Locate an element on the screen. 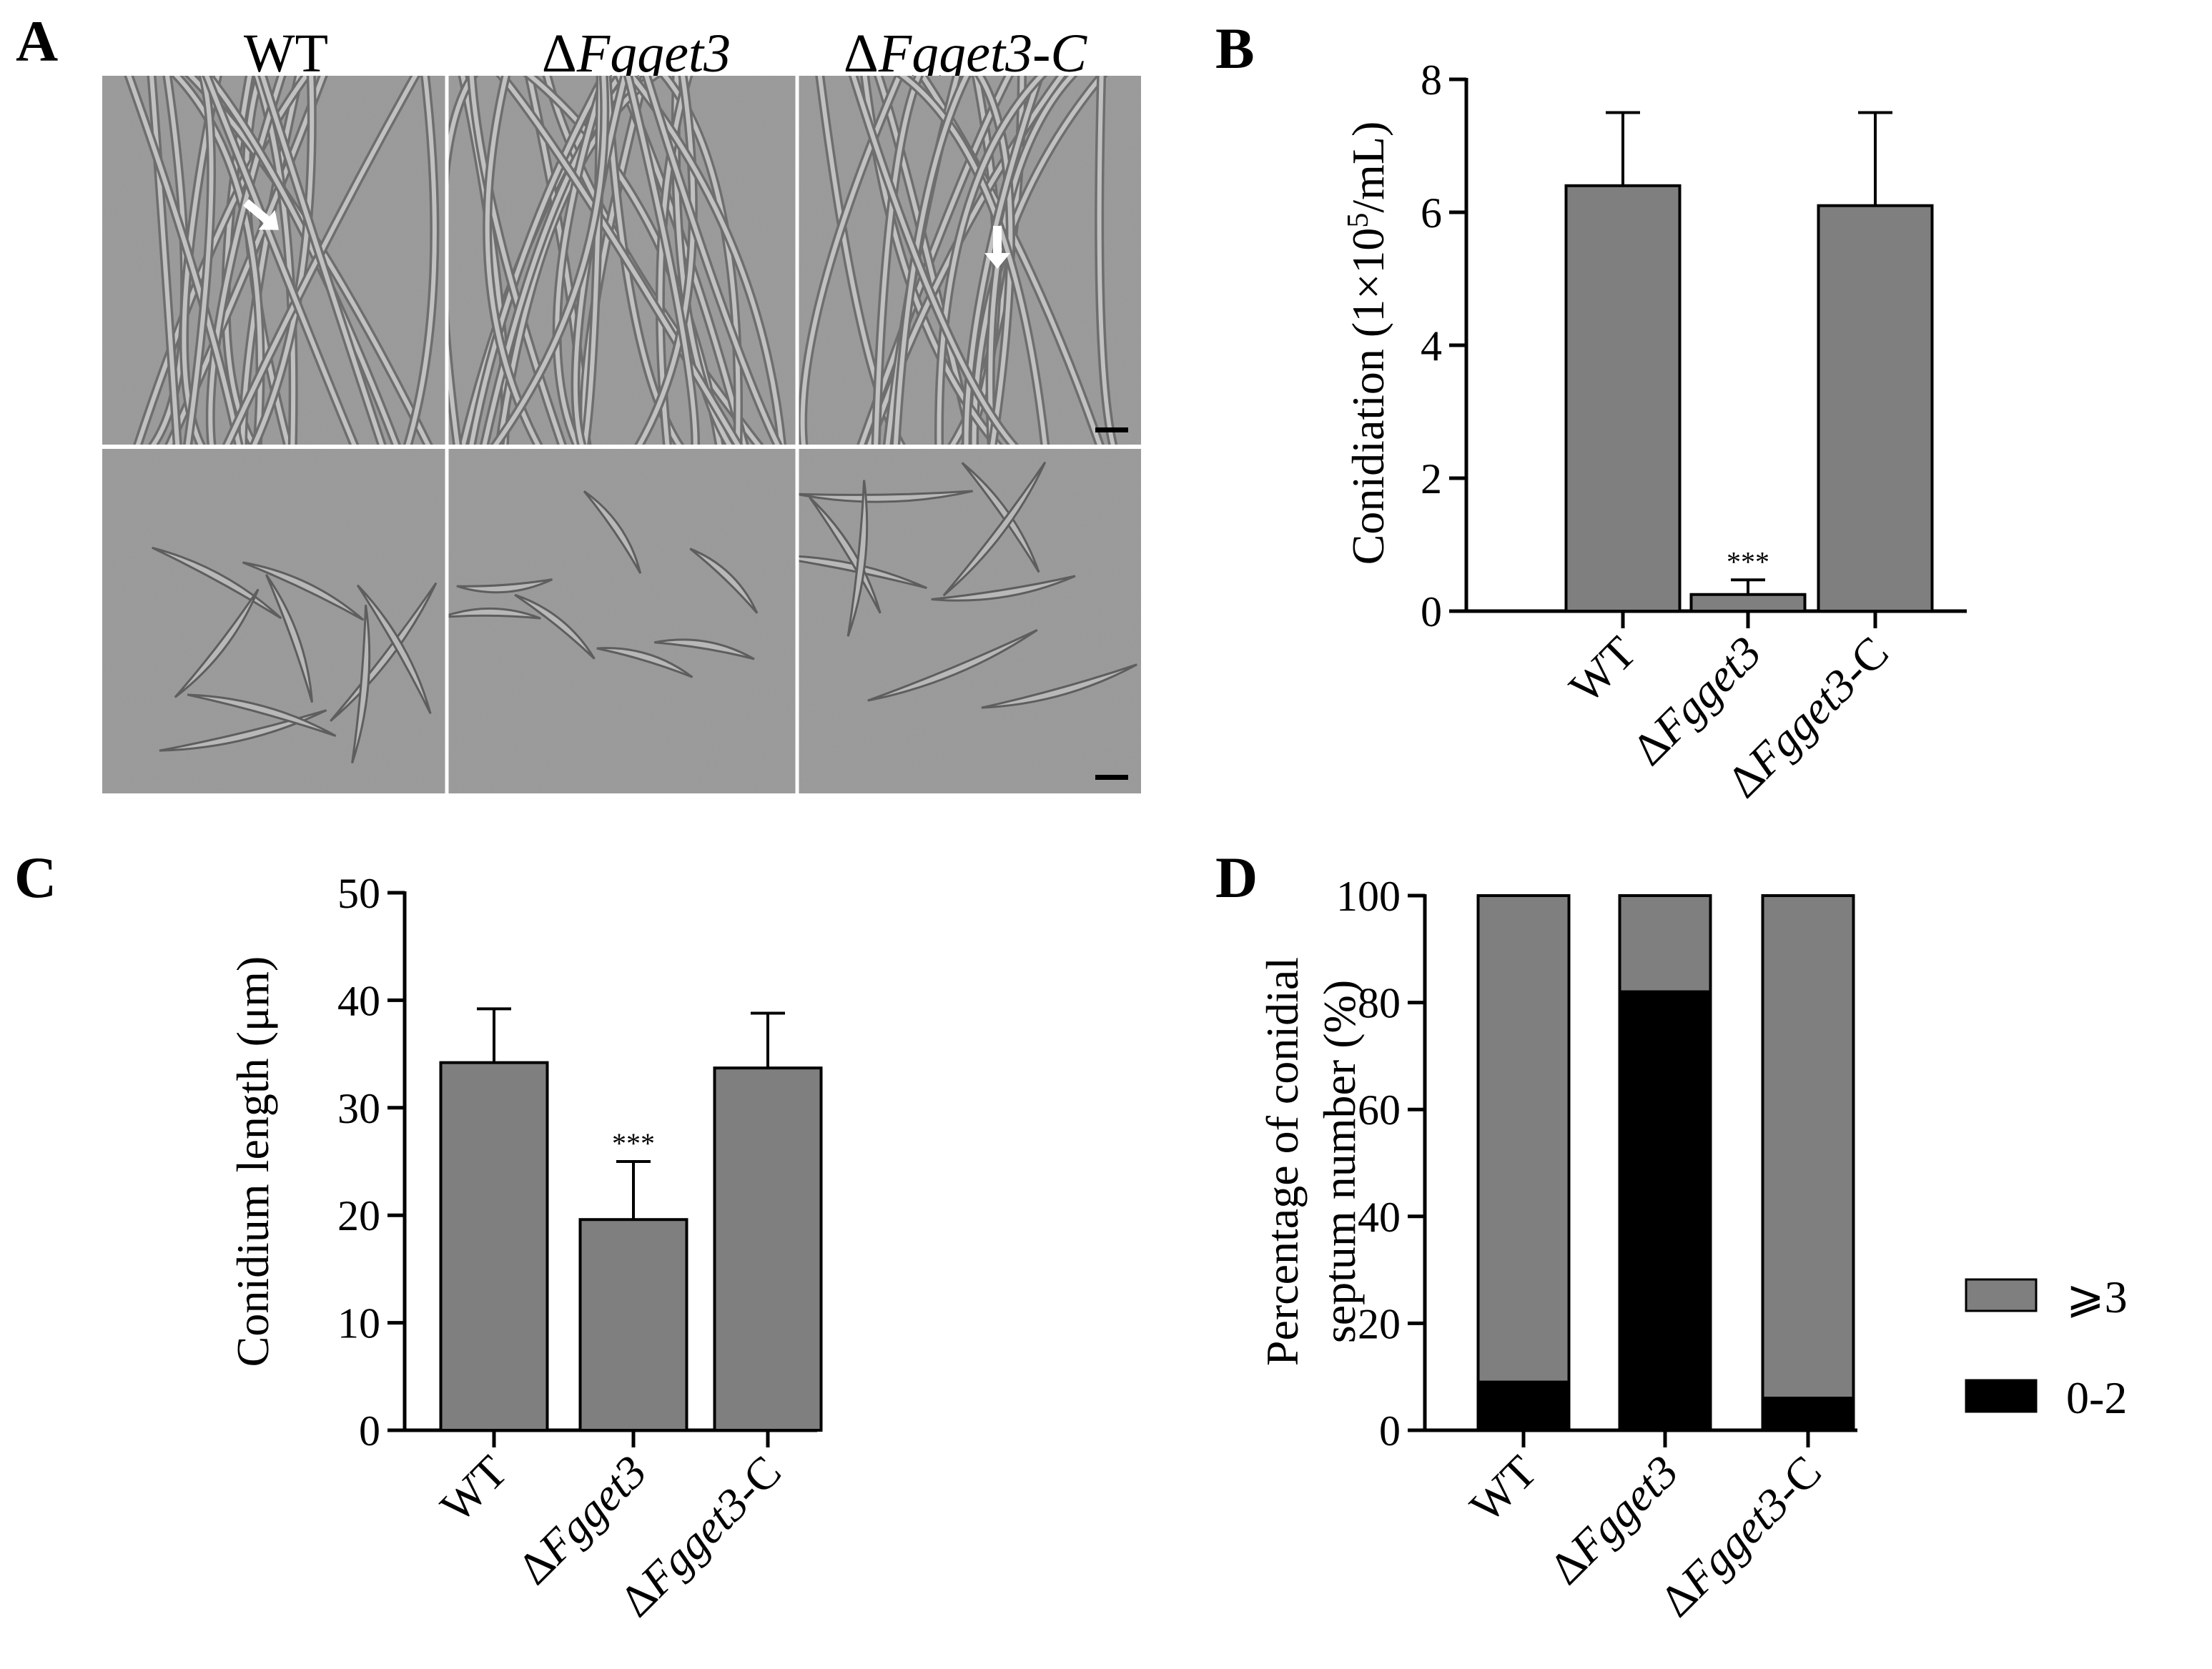 This screenshot has height=1669, width=2212. y-tick-label: 100 is located at coordinates (1368, 896).